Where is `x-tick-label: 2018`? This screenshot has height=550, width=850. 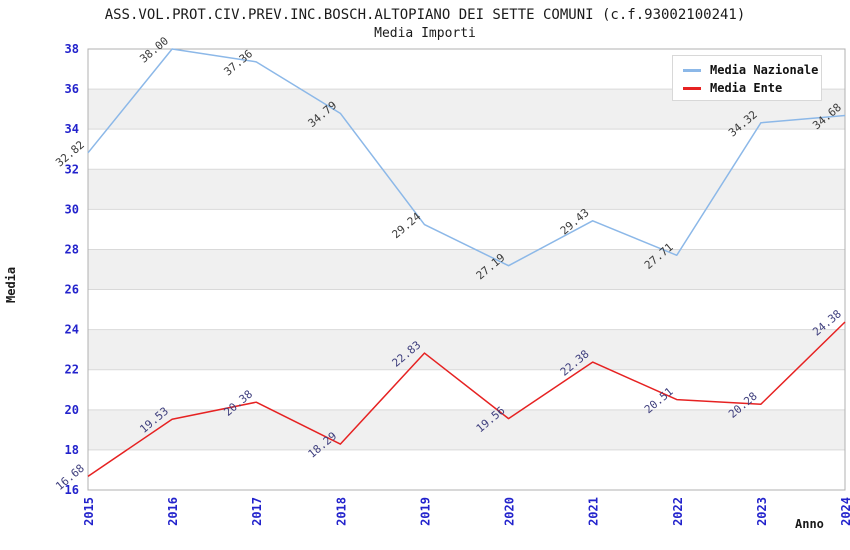 x-tick-label: 2018 is located at coordinates (341, 511).